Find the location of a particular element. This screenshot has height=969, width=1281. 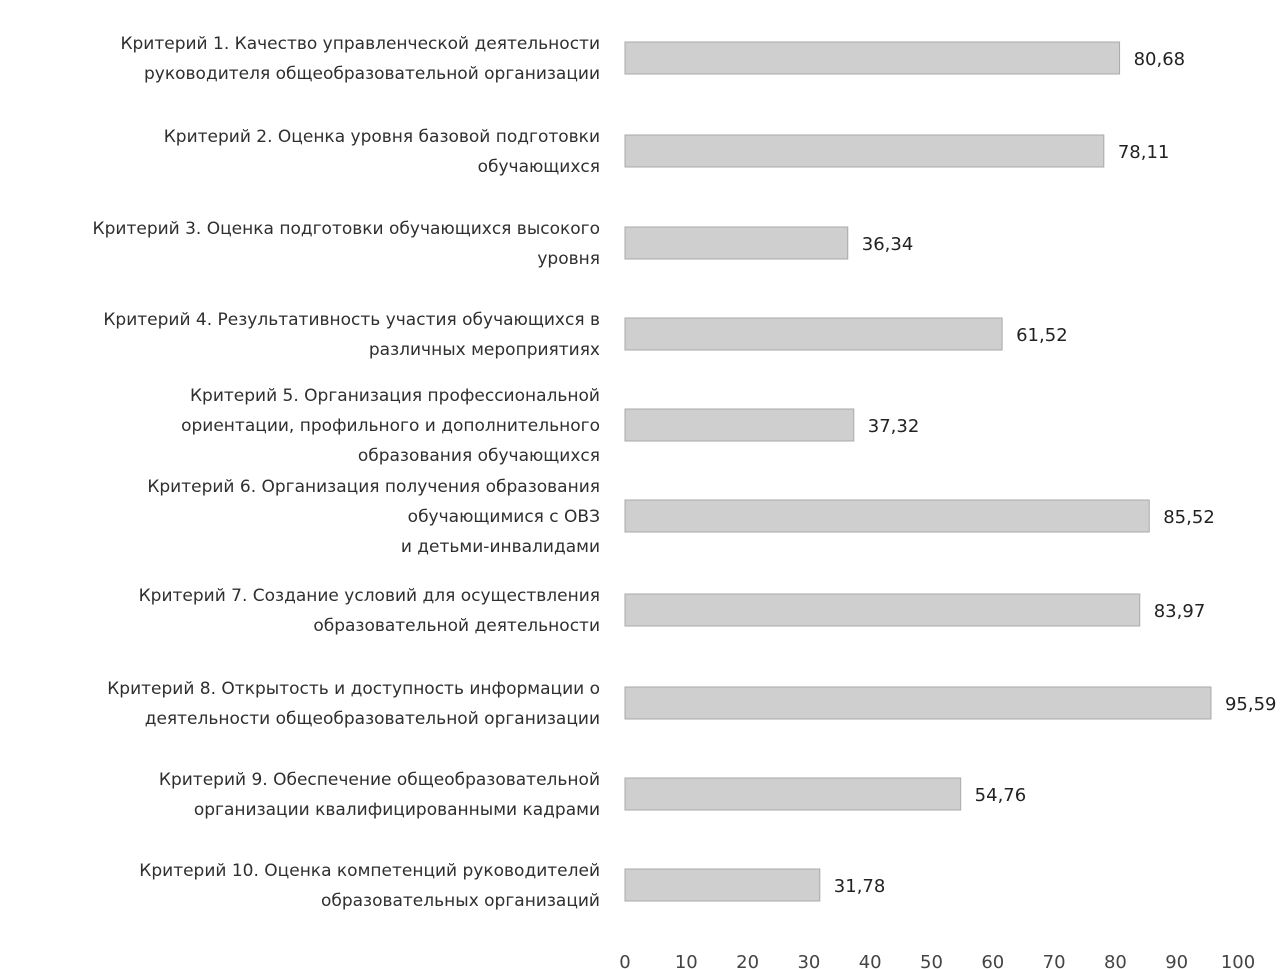

category-label-line: уровня is located at coordinates (568, 259).